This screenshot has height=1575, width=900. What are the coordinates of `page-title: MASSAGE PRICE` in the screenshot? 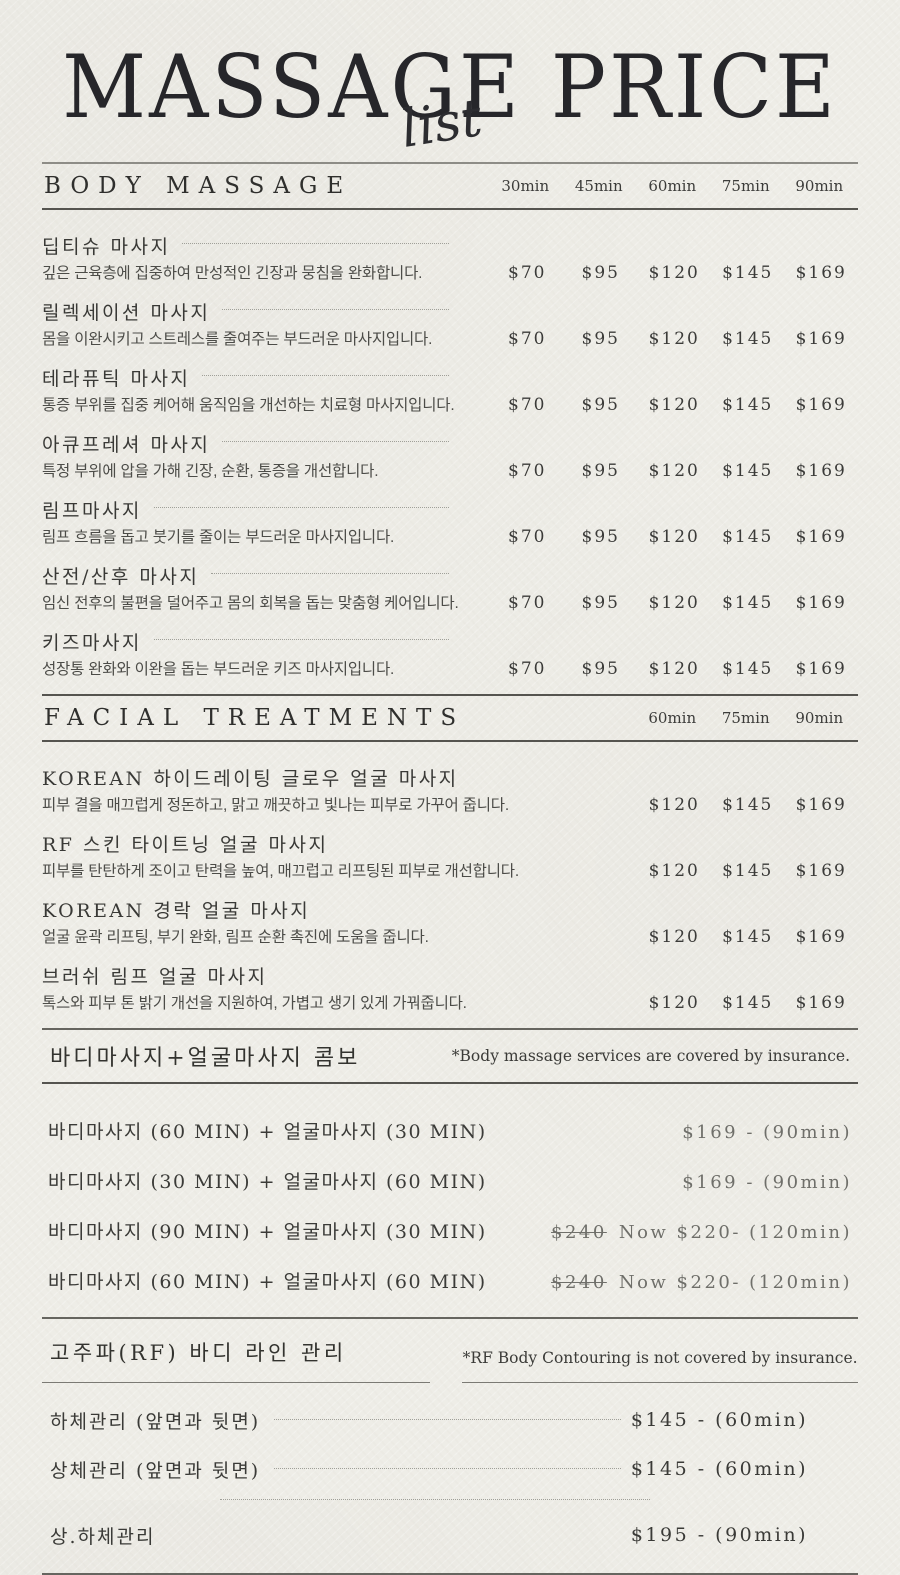 It's located at (450, 88).